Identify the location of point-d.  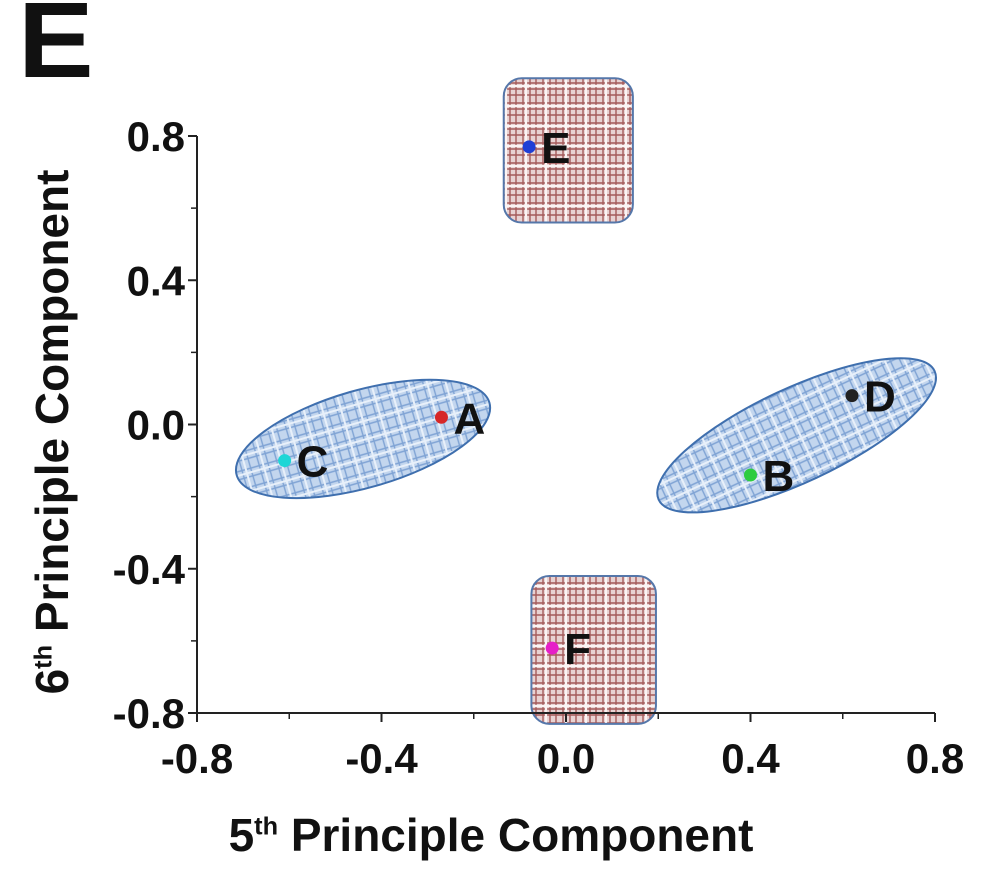
(852, 396).